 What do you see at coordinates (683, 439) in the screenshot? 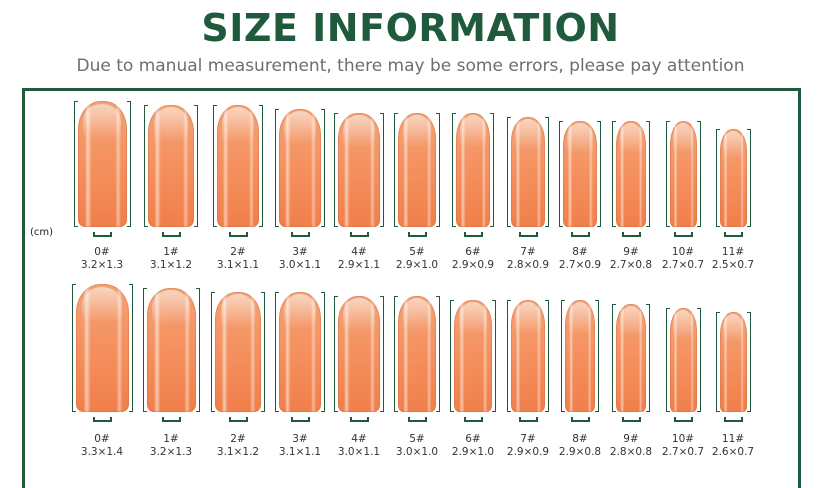
I see `size-number: 10#` at bounding box center [683, 439].